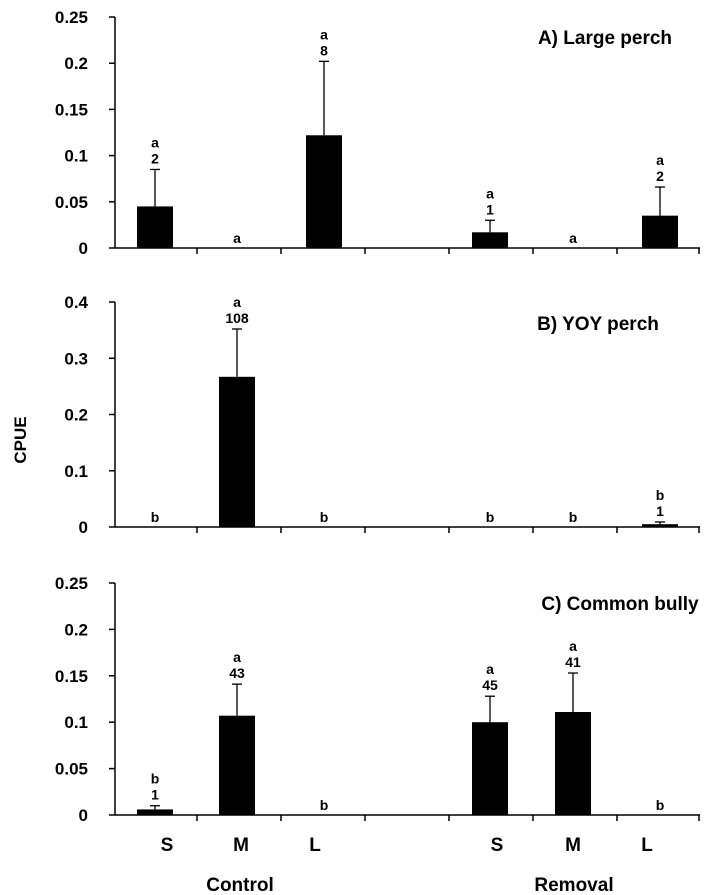  What do you see at coordinates (407, 865) in the screenshot?
I see `x-axis-labels: S M L S M L Control Removal` at bounding box center [407, 865].